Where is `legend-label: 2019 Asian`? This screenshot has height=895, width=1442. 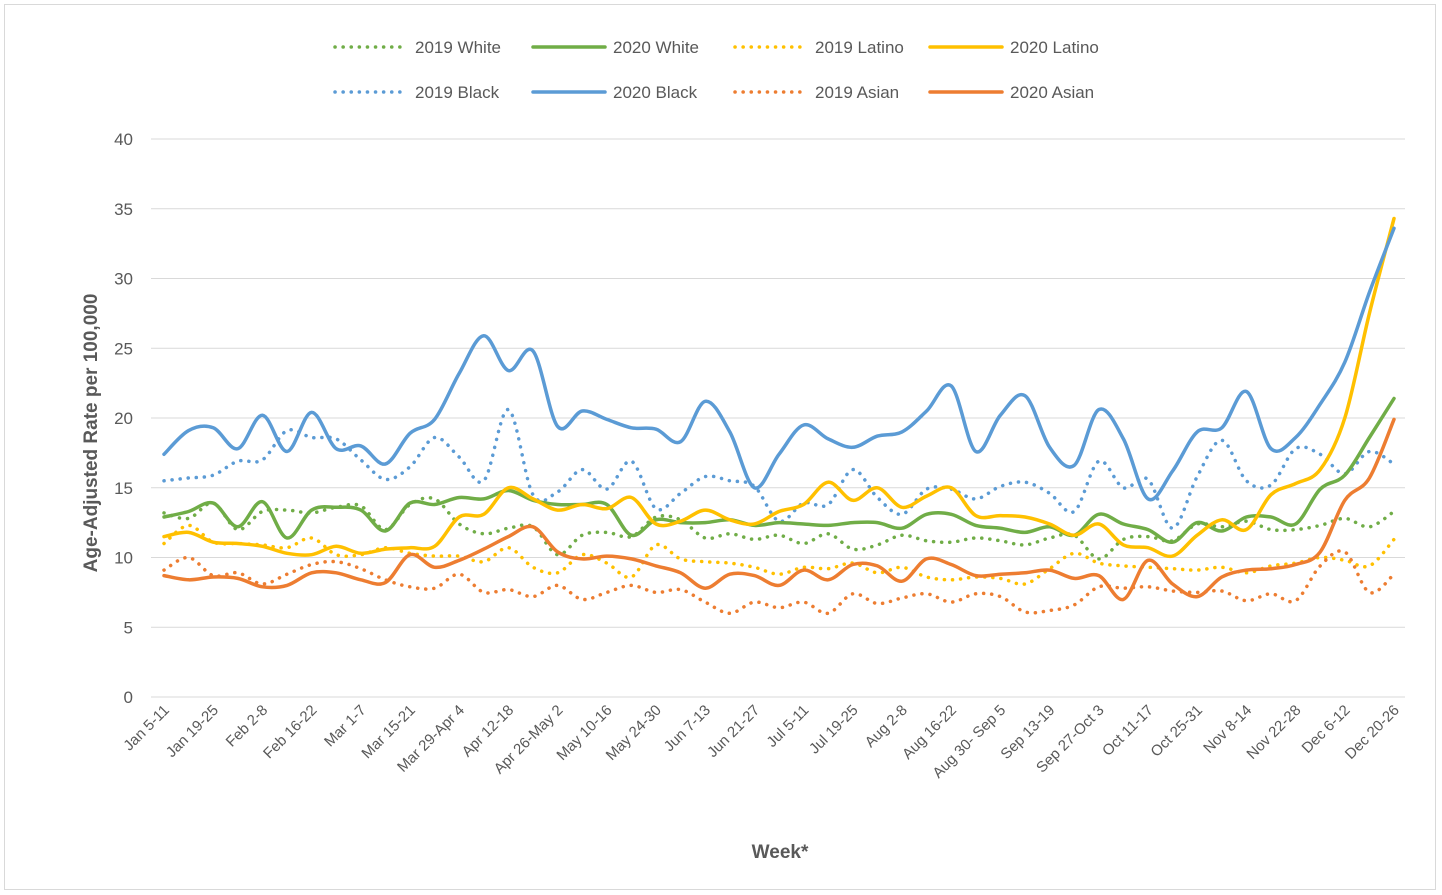 legend-label: 2019 Asian is located at coordinates (857, 92).